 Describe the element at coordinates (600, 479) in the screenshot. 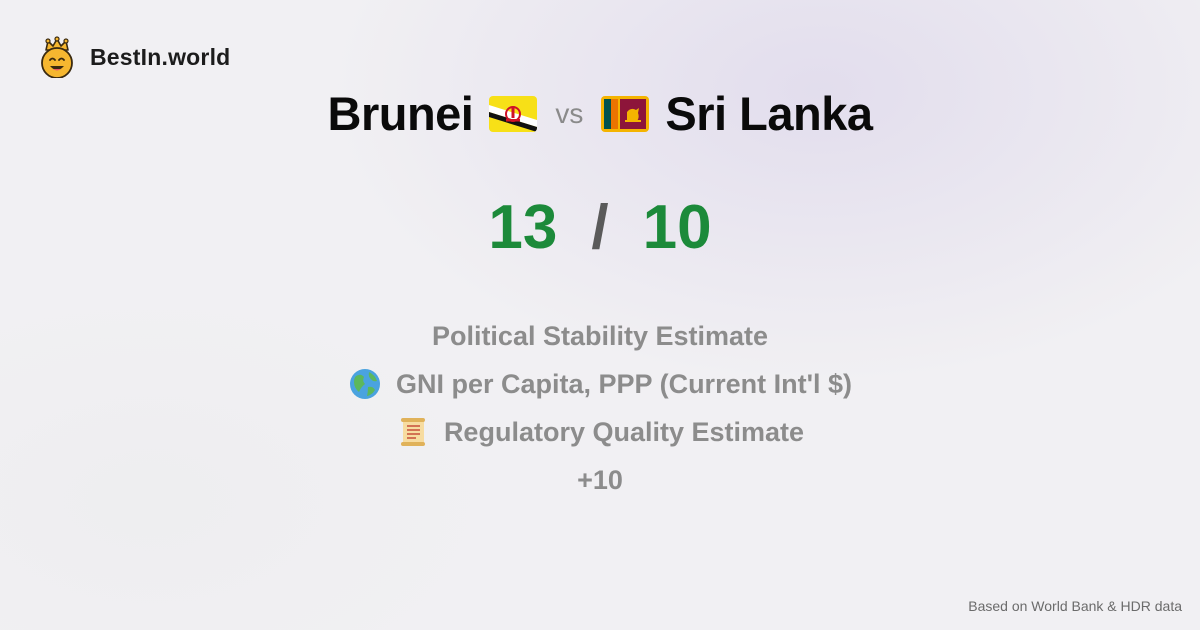

I see `more-metrics-count: +10` at that location.